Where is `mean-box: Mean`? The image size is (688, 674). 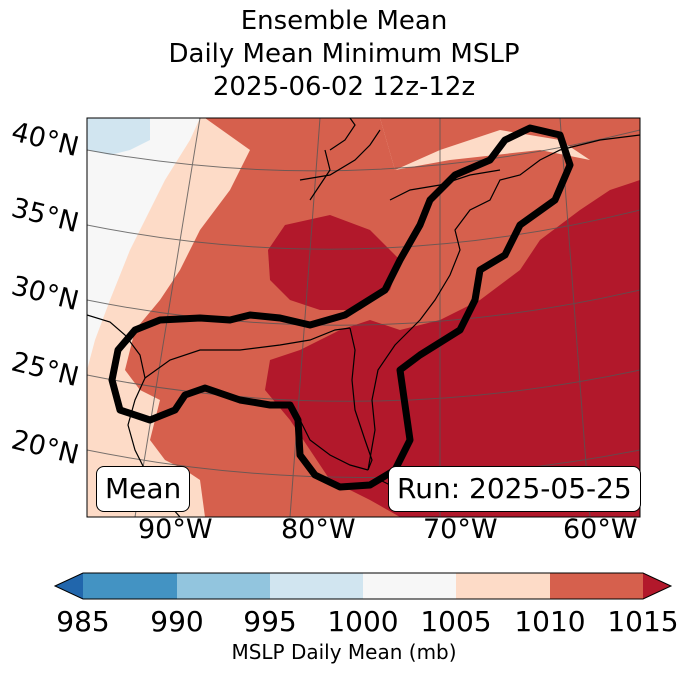
mean-box: Mean is located at coordinates (143, 489).